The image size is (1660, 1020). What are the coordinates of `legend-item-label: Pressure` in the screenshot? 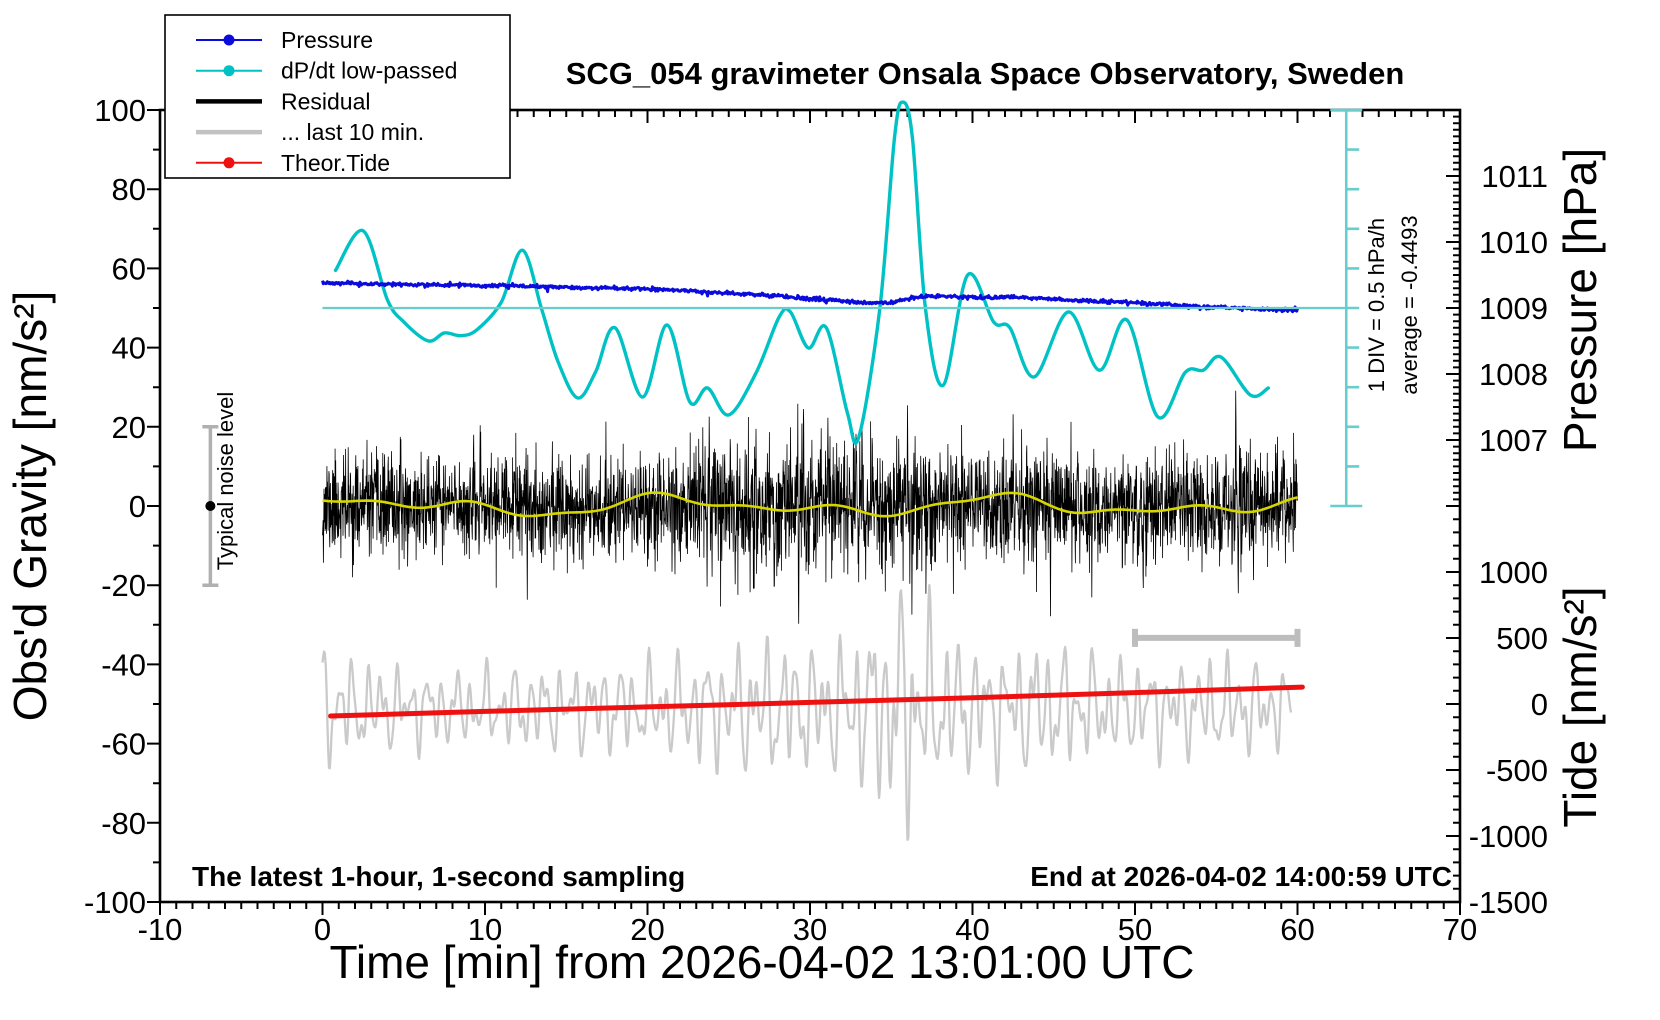 It's located at (327, 40).